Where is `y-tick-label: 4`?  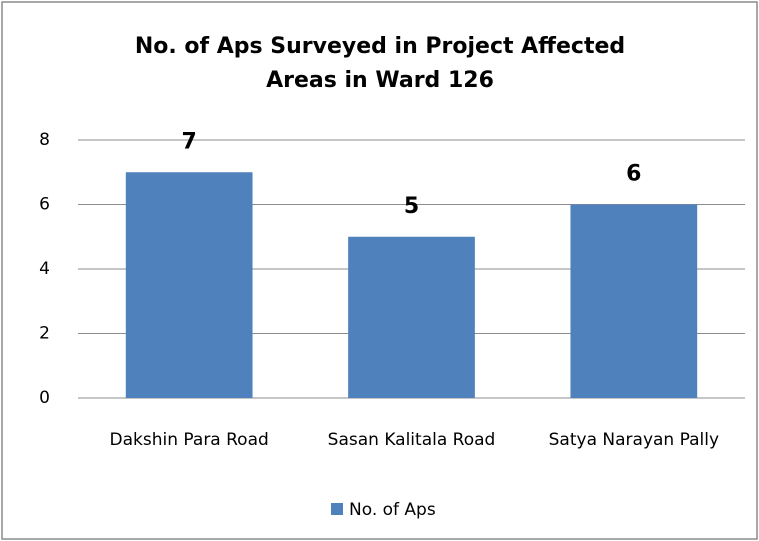 y-tick-label: 4 is located at coordinates (44, 269).